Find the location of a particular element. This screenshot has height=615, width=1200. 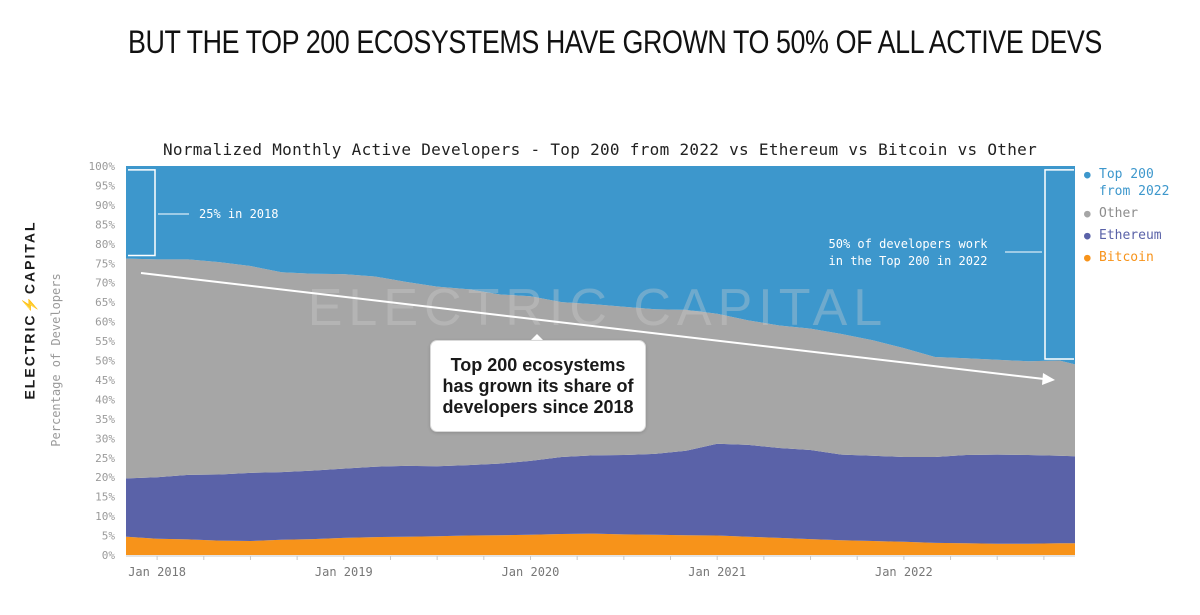

trend-arrow-line is located at coordinates (592, 326).